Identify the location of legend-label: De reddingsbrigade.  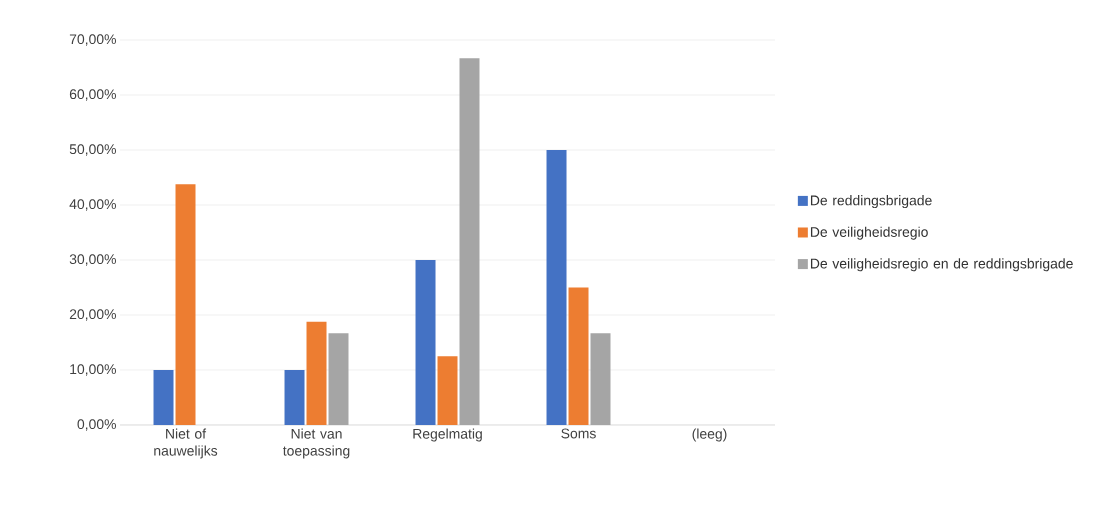
(871, 202).